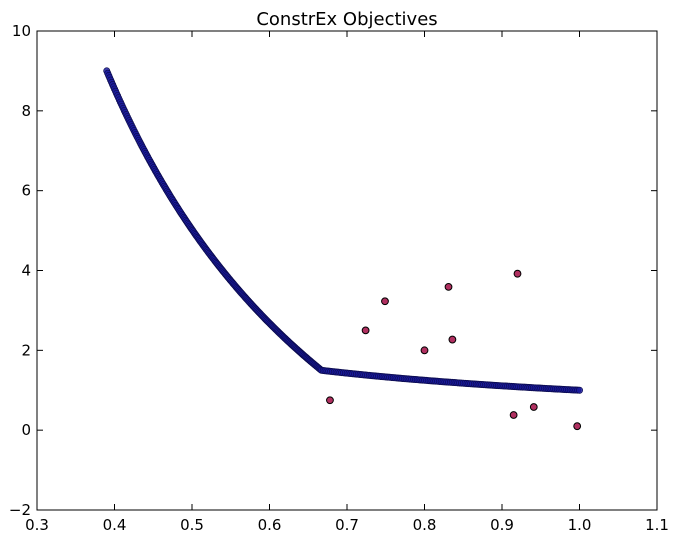  I want to click on x-tick-label: 0.4, so click(115, 525).